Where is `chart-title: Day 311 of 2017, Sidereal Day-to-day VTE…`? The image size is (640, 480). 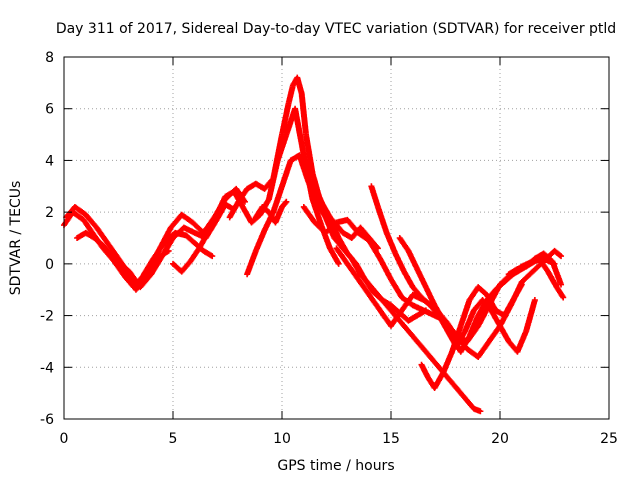 chart-title: Day 311 of 2017, Sidereal Day-to-day VTE… is located at coordinates (336, 29).